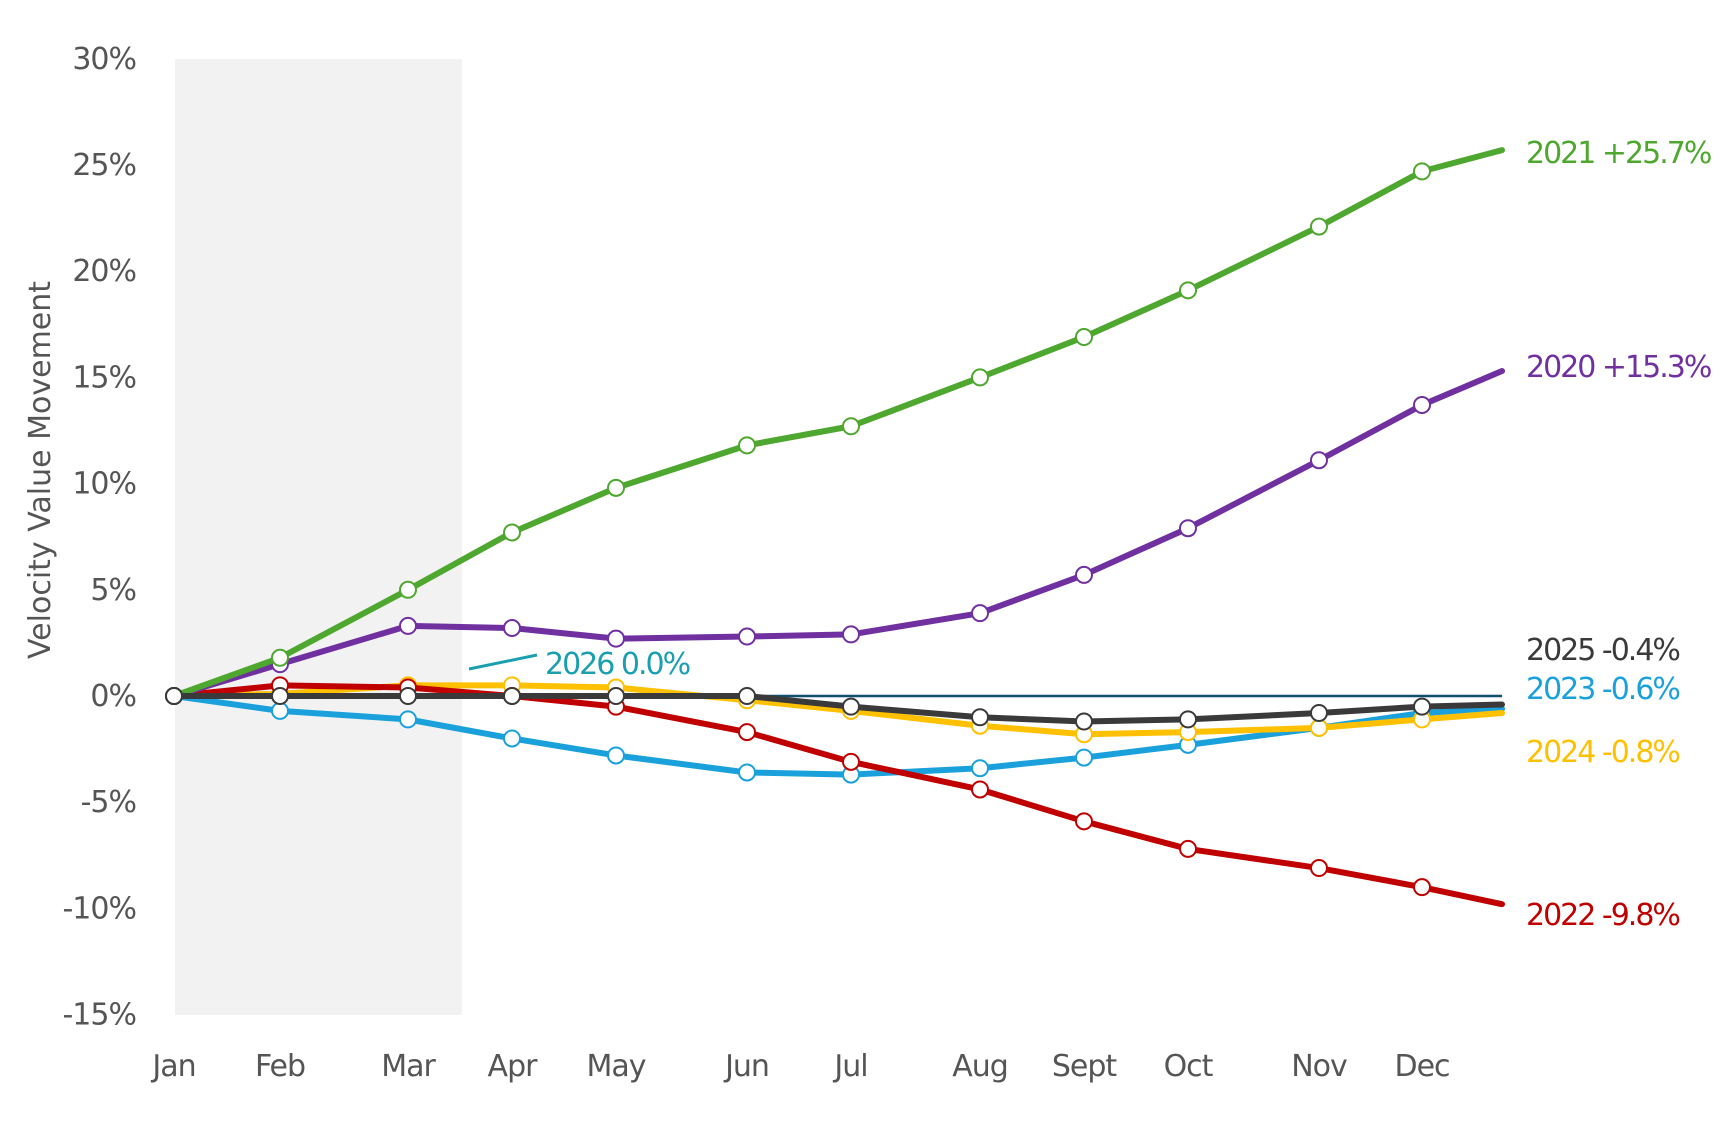  What do you see at coordinates (1189, 1066) in the screenshot?
I see `x-tick-label: Oct` at bounding box center [1189, 1066].